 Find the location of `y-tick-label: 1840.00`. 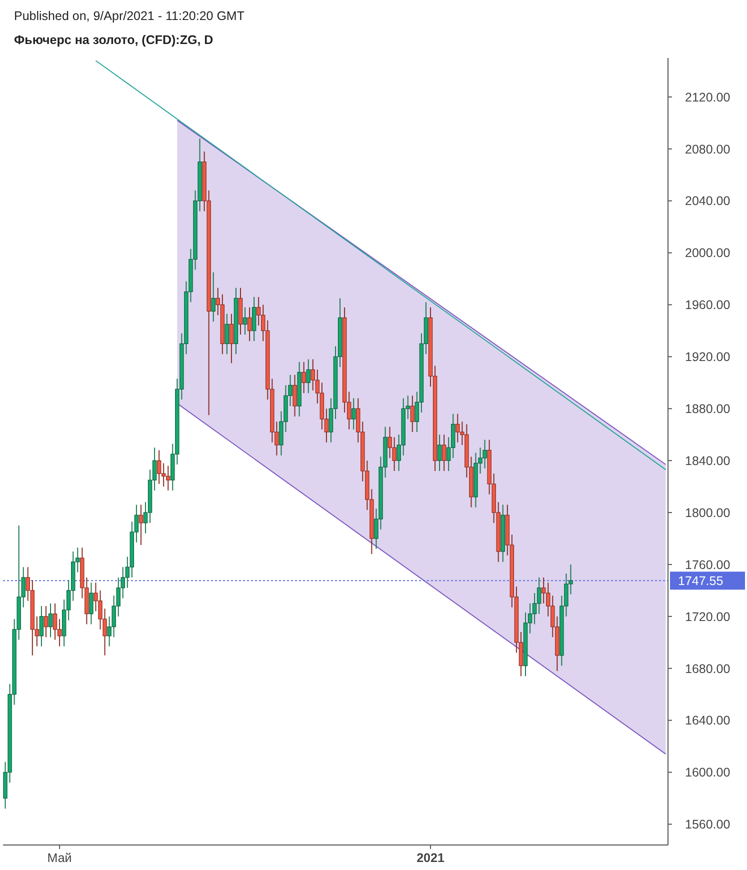

y-tick-label: 1840.00 is located at coordinates (707, 461).